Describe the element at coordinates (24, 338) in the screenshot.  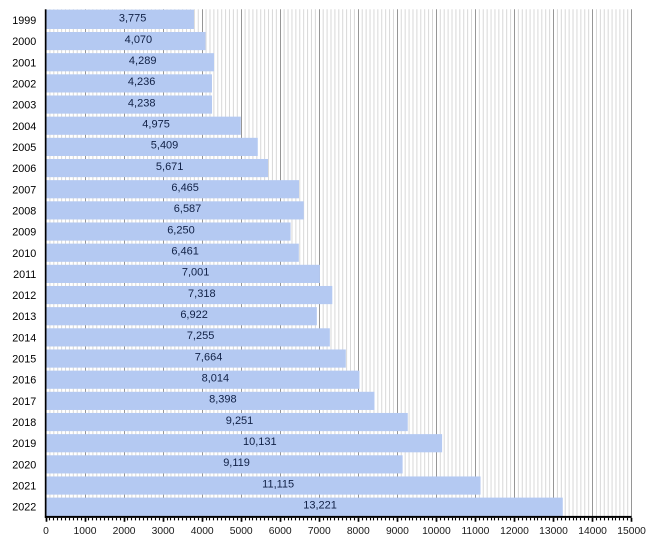
I see `svg-text: 2014` at that location.